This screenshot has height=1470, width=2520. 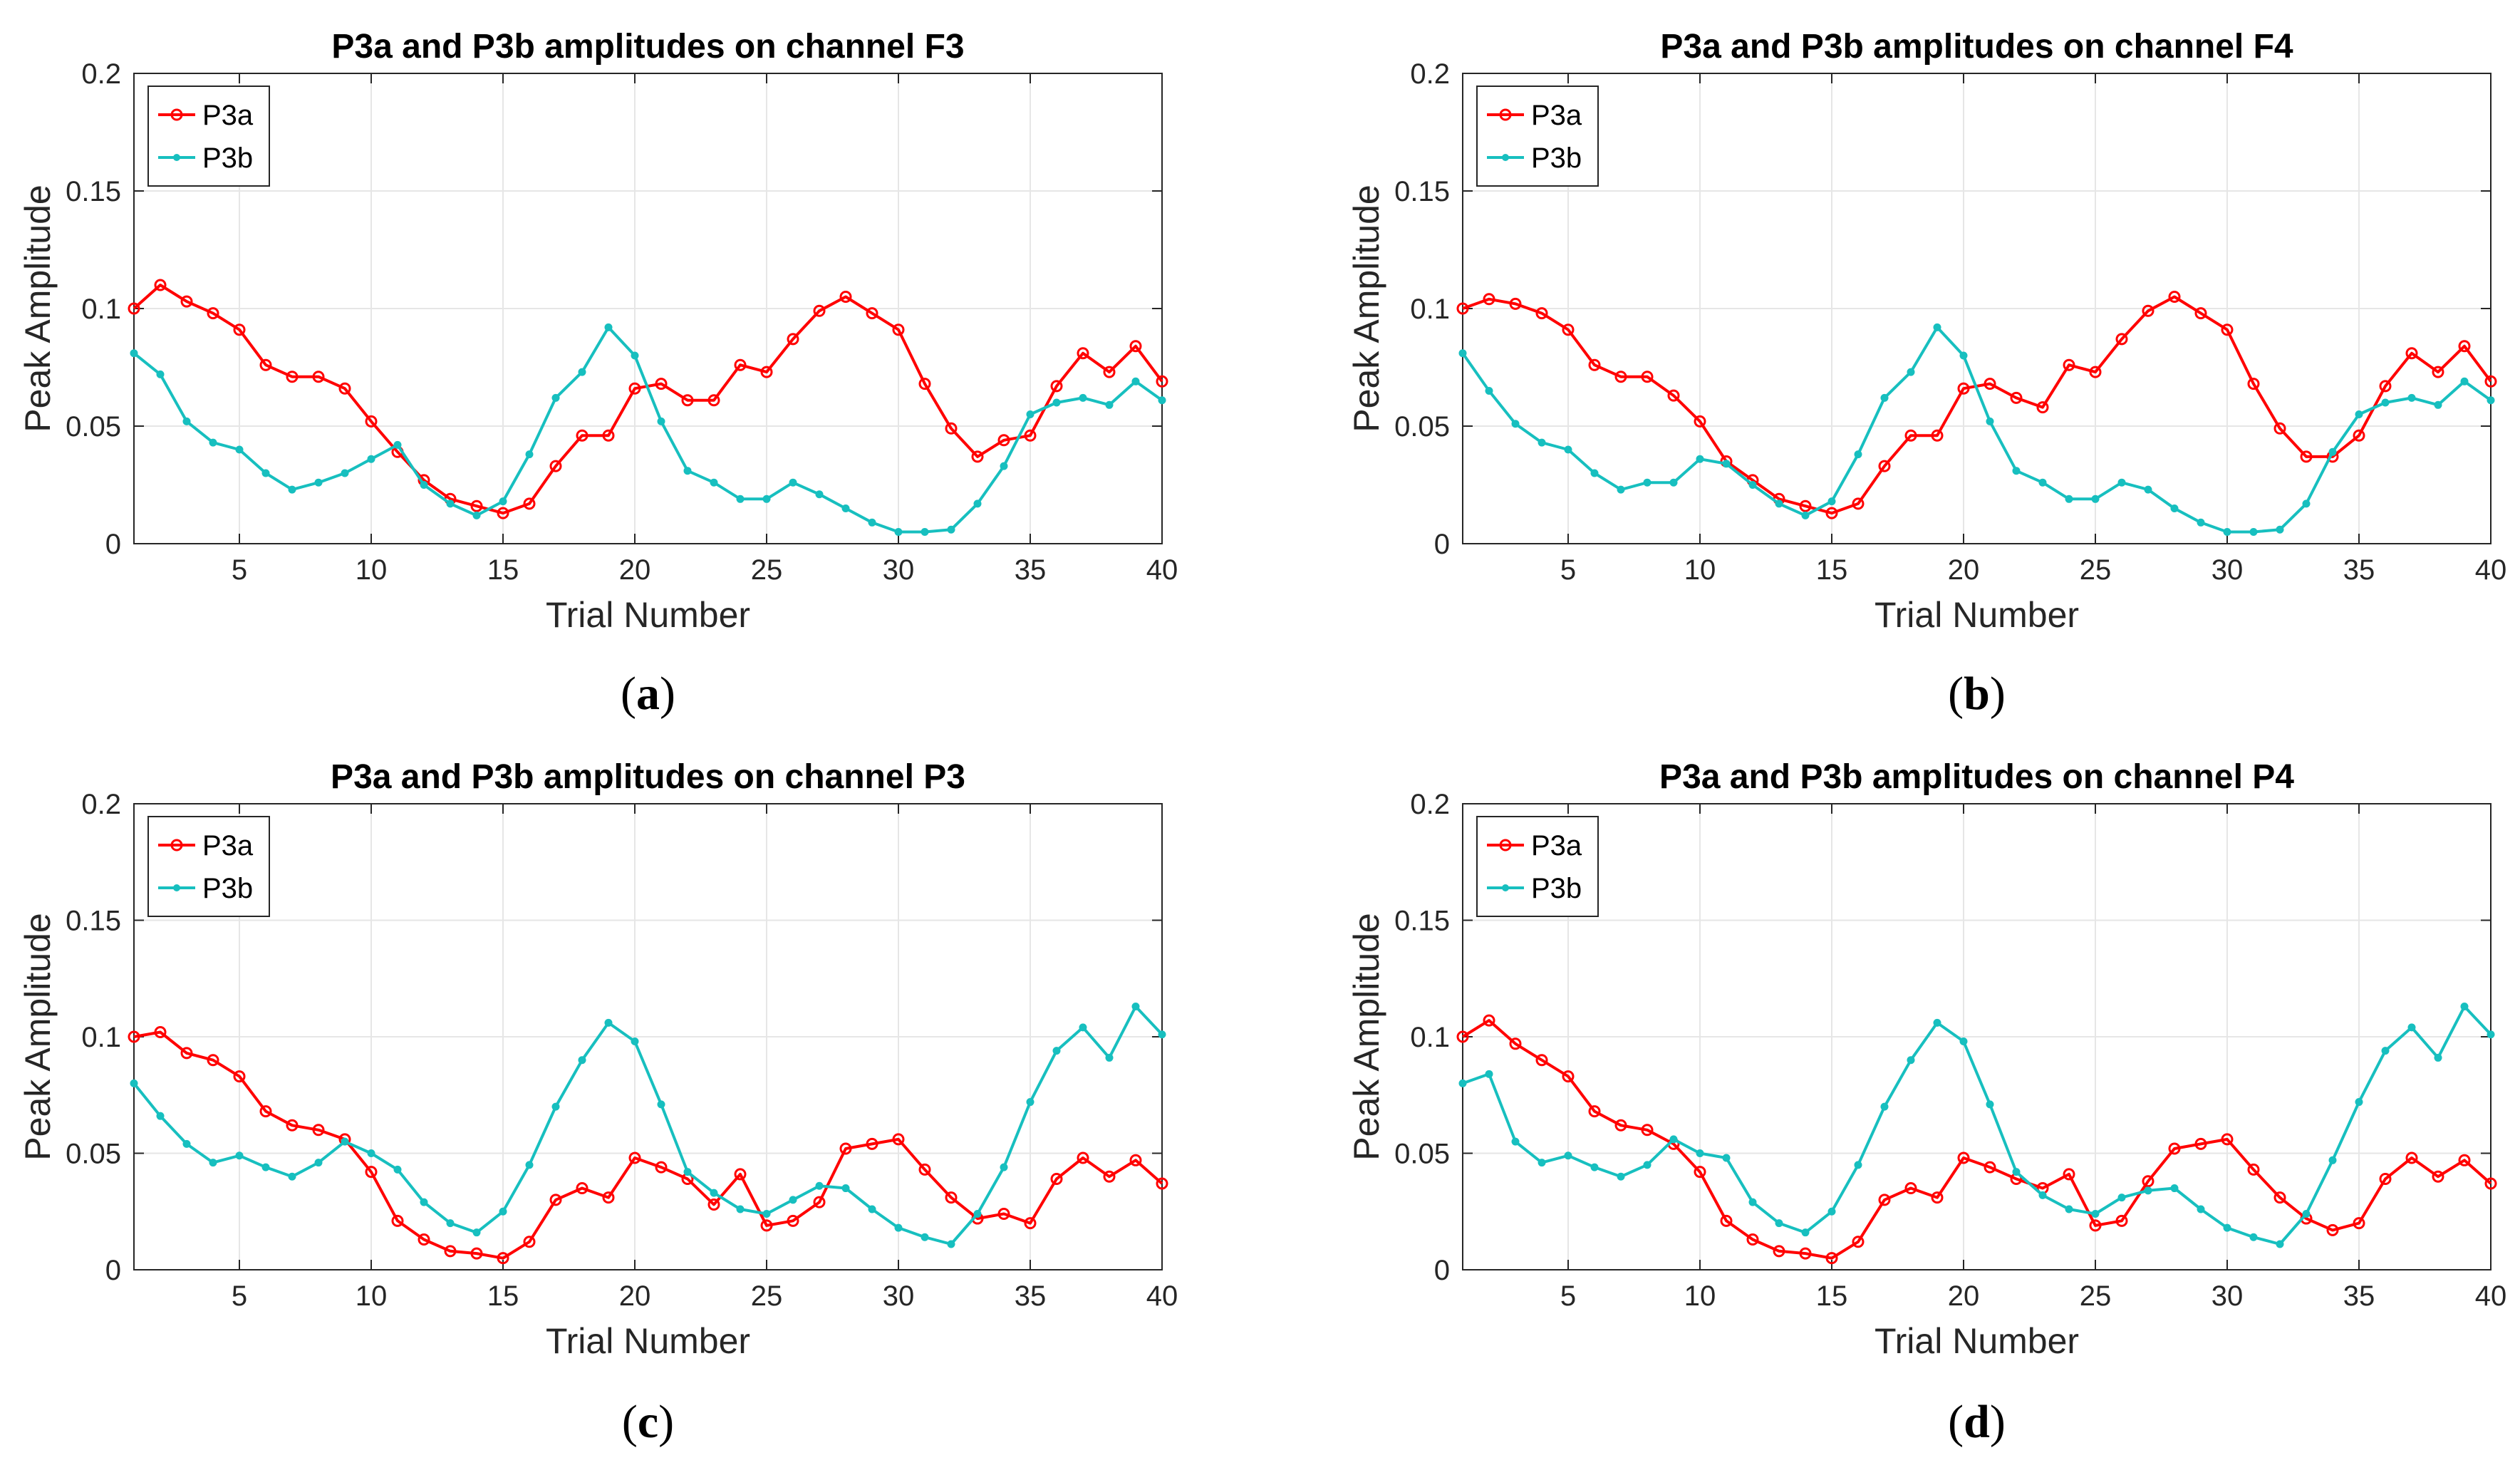 What do you see at coordinates (648, 430) in the screenshot?
I see `series-line-p3b` at bounding box center [648, 430].